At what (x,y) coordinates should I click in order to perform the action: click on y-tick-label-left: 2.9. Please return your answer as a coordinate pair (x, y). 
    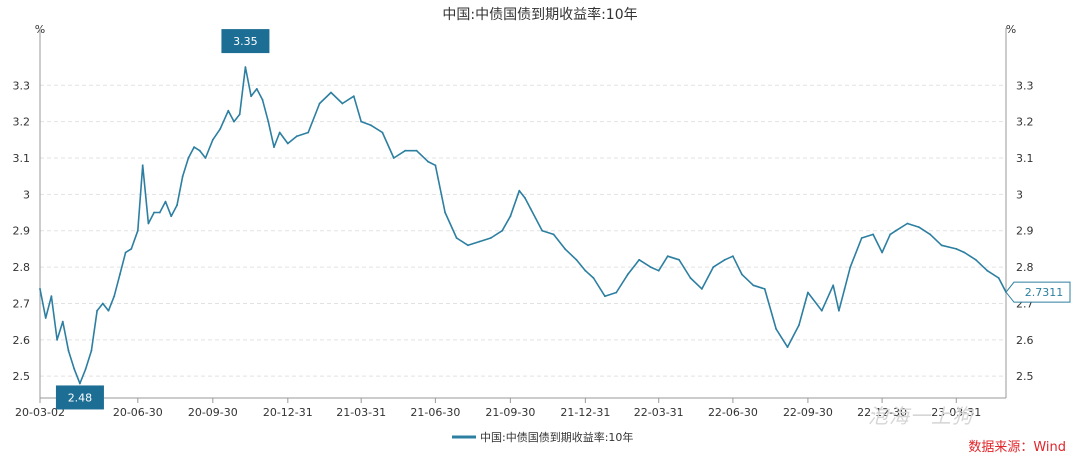
    Looking at the image, I should click on (22, 231).